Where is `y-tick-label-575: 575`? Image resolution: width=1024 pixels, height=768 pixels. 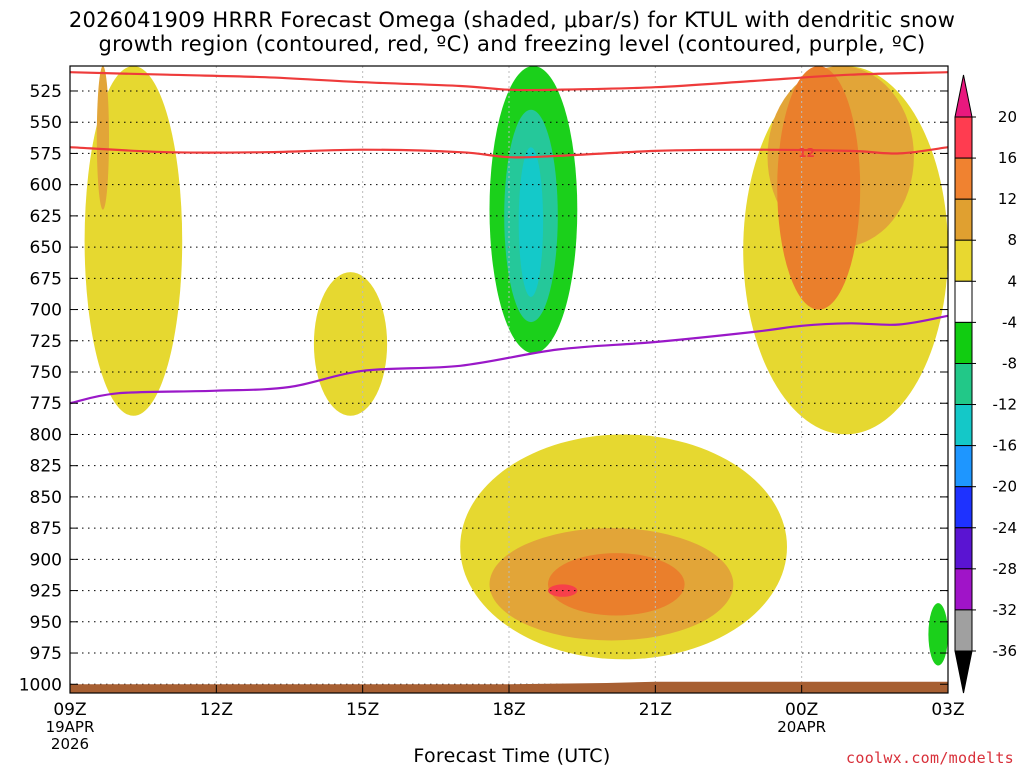 y-tick-label-575: 575 is located at coordinates (46, 154).